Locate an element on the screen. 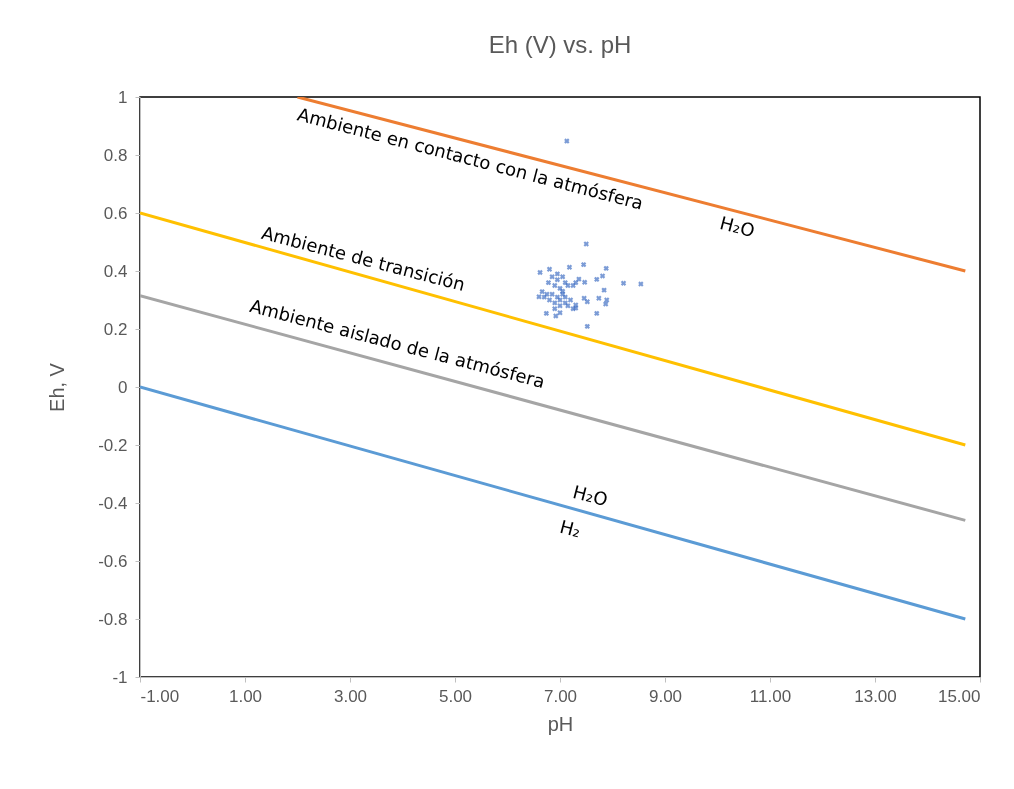  x-tick-label: 11.00 is located at coordinates (770, 696).